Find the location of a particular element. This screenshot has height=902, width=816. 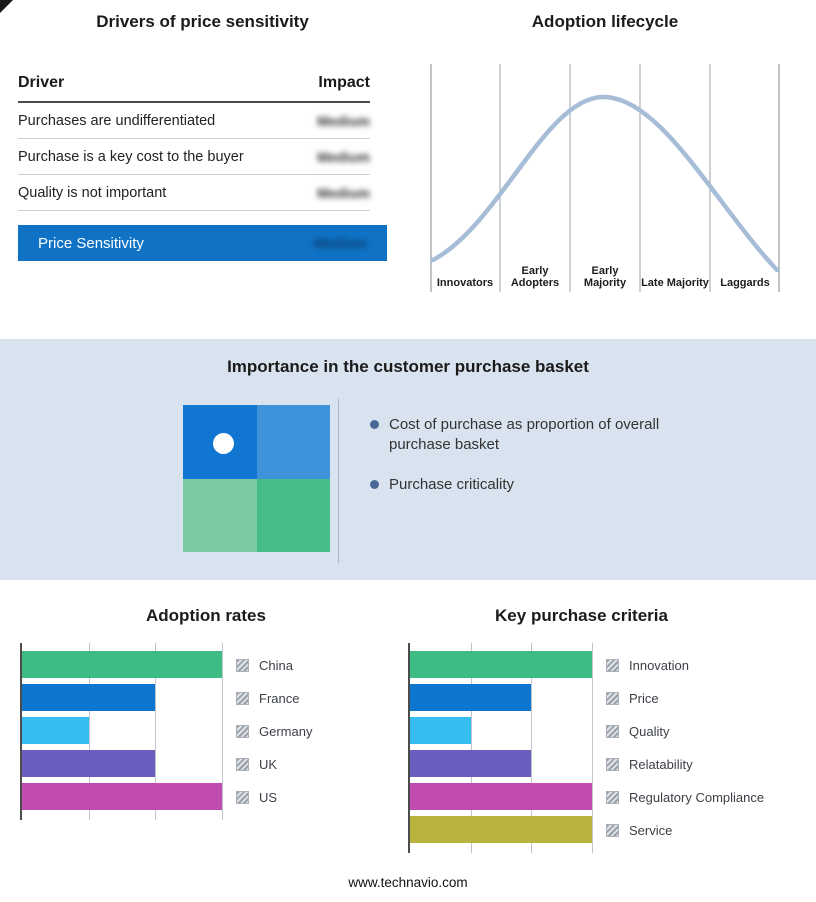

legend-item: Regulatory Compliance is located at coordinates (685, 797).